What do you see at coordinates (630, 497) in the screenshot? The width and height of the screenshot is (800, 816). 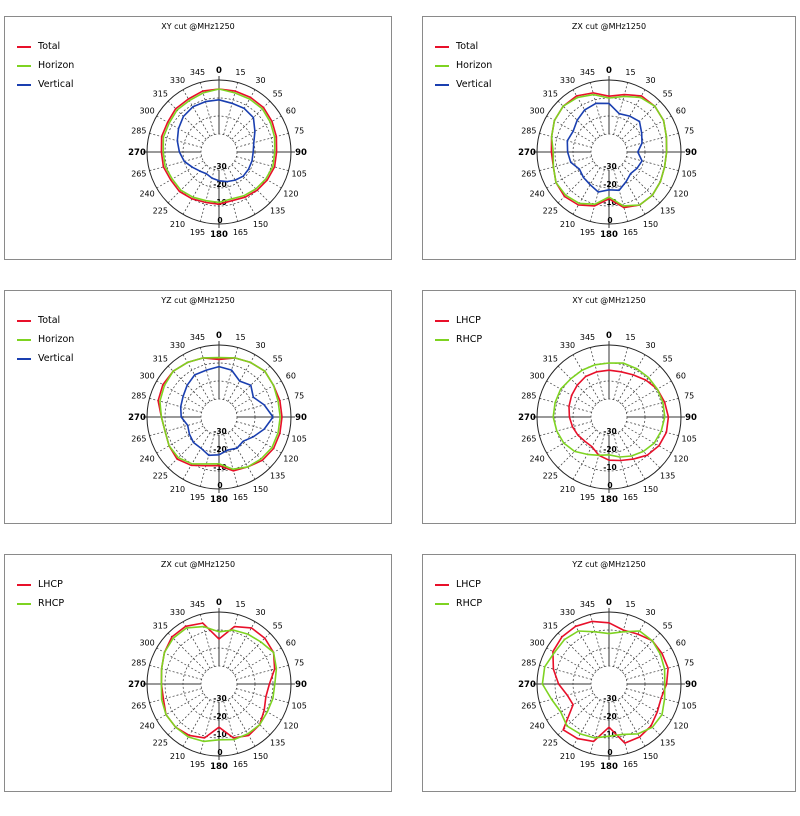 I see `angle-tick-label: 165` at bounding box center [630, 497].